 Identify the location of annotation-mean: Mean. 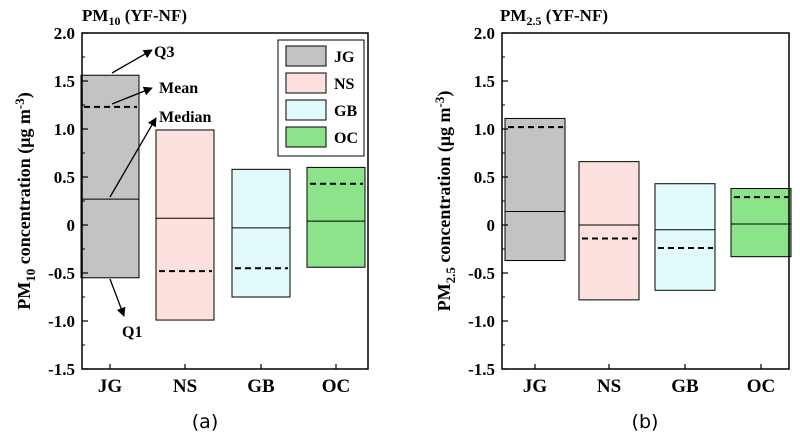
(178, 88).